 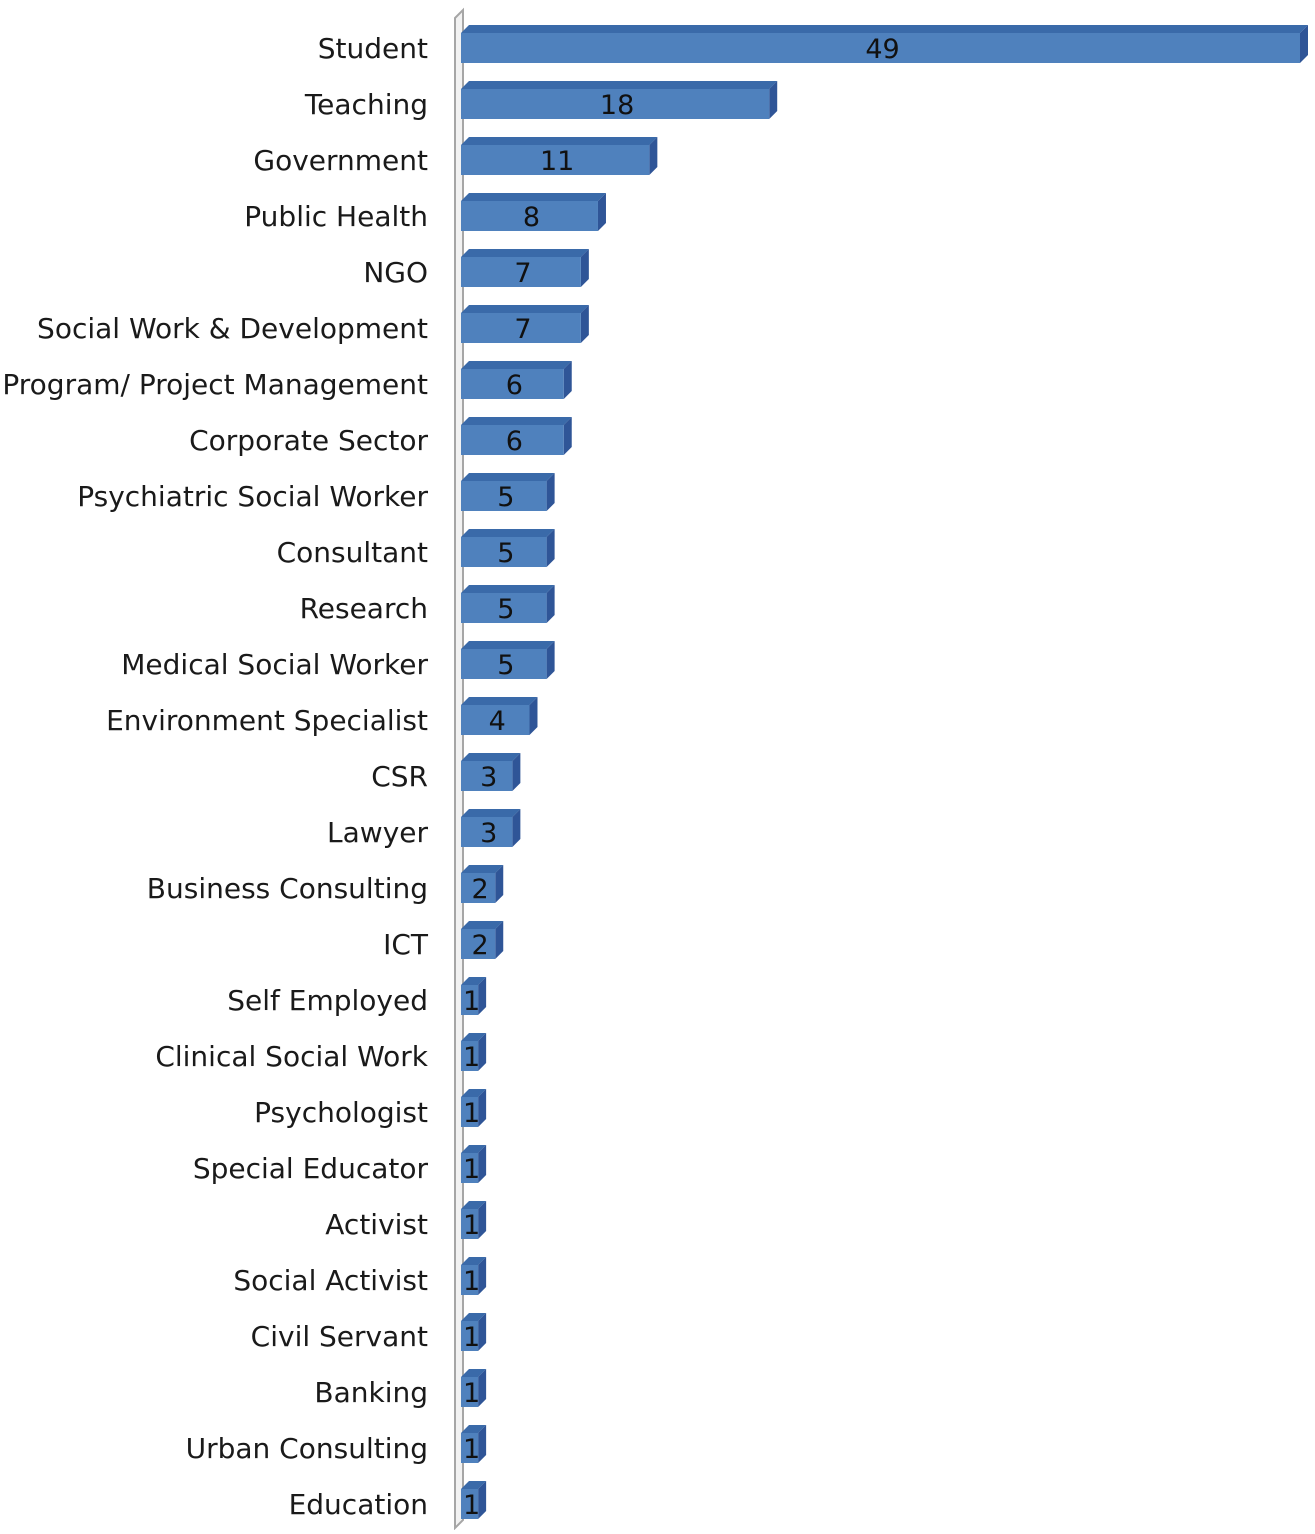 What do you see at coordinates (557, 161) in the screenshot?
I see `data-label: 11` at bounding box center [557, 161].